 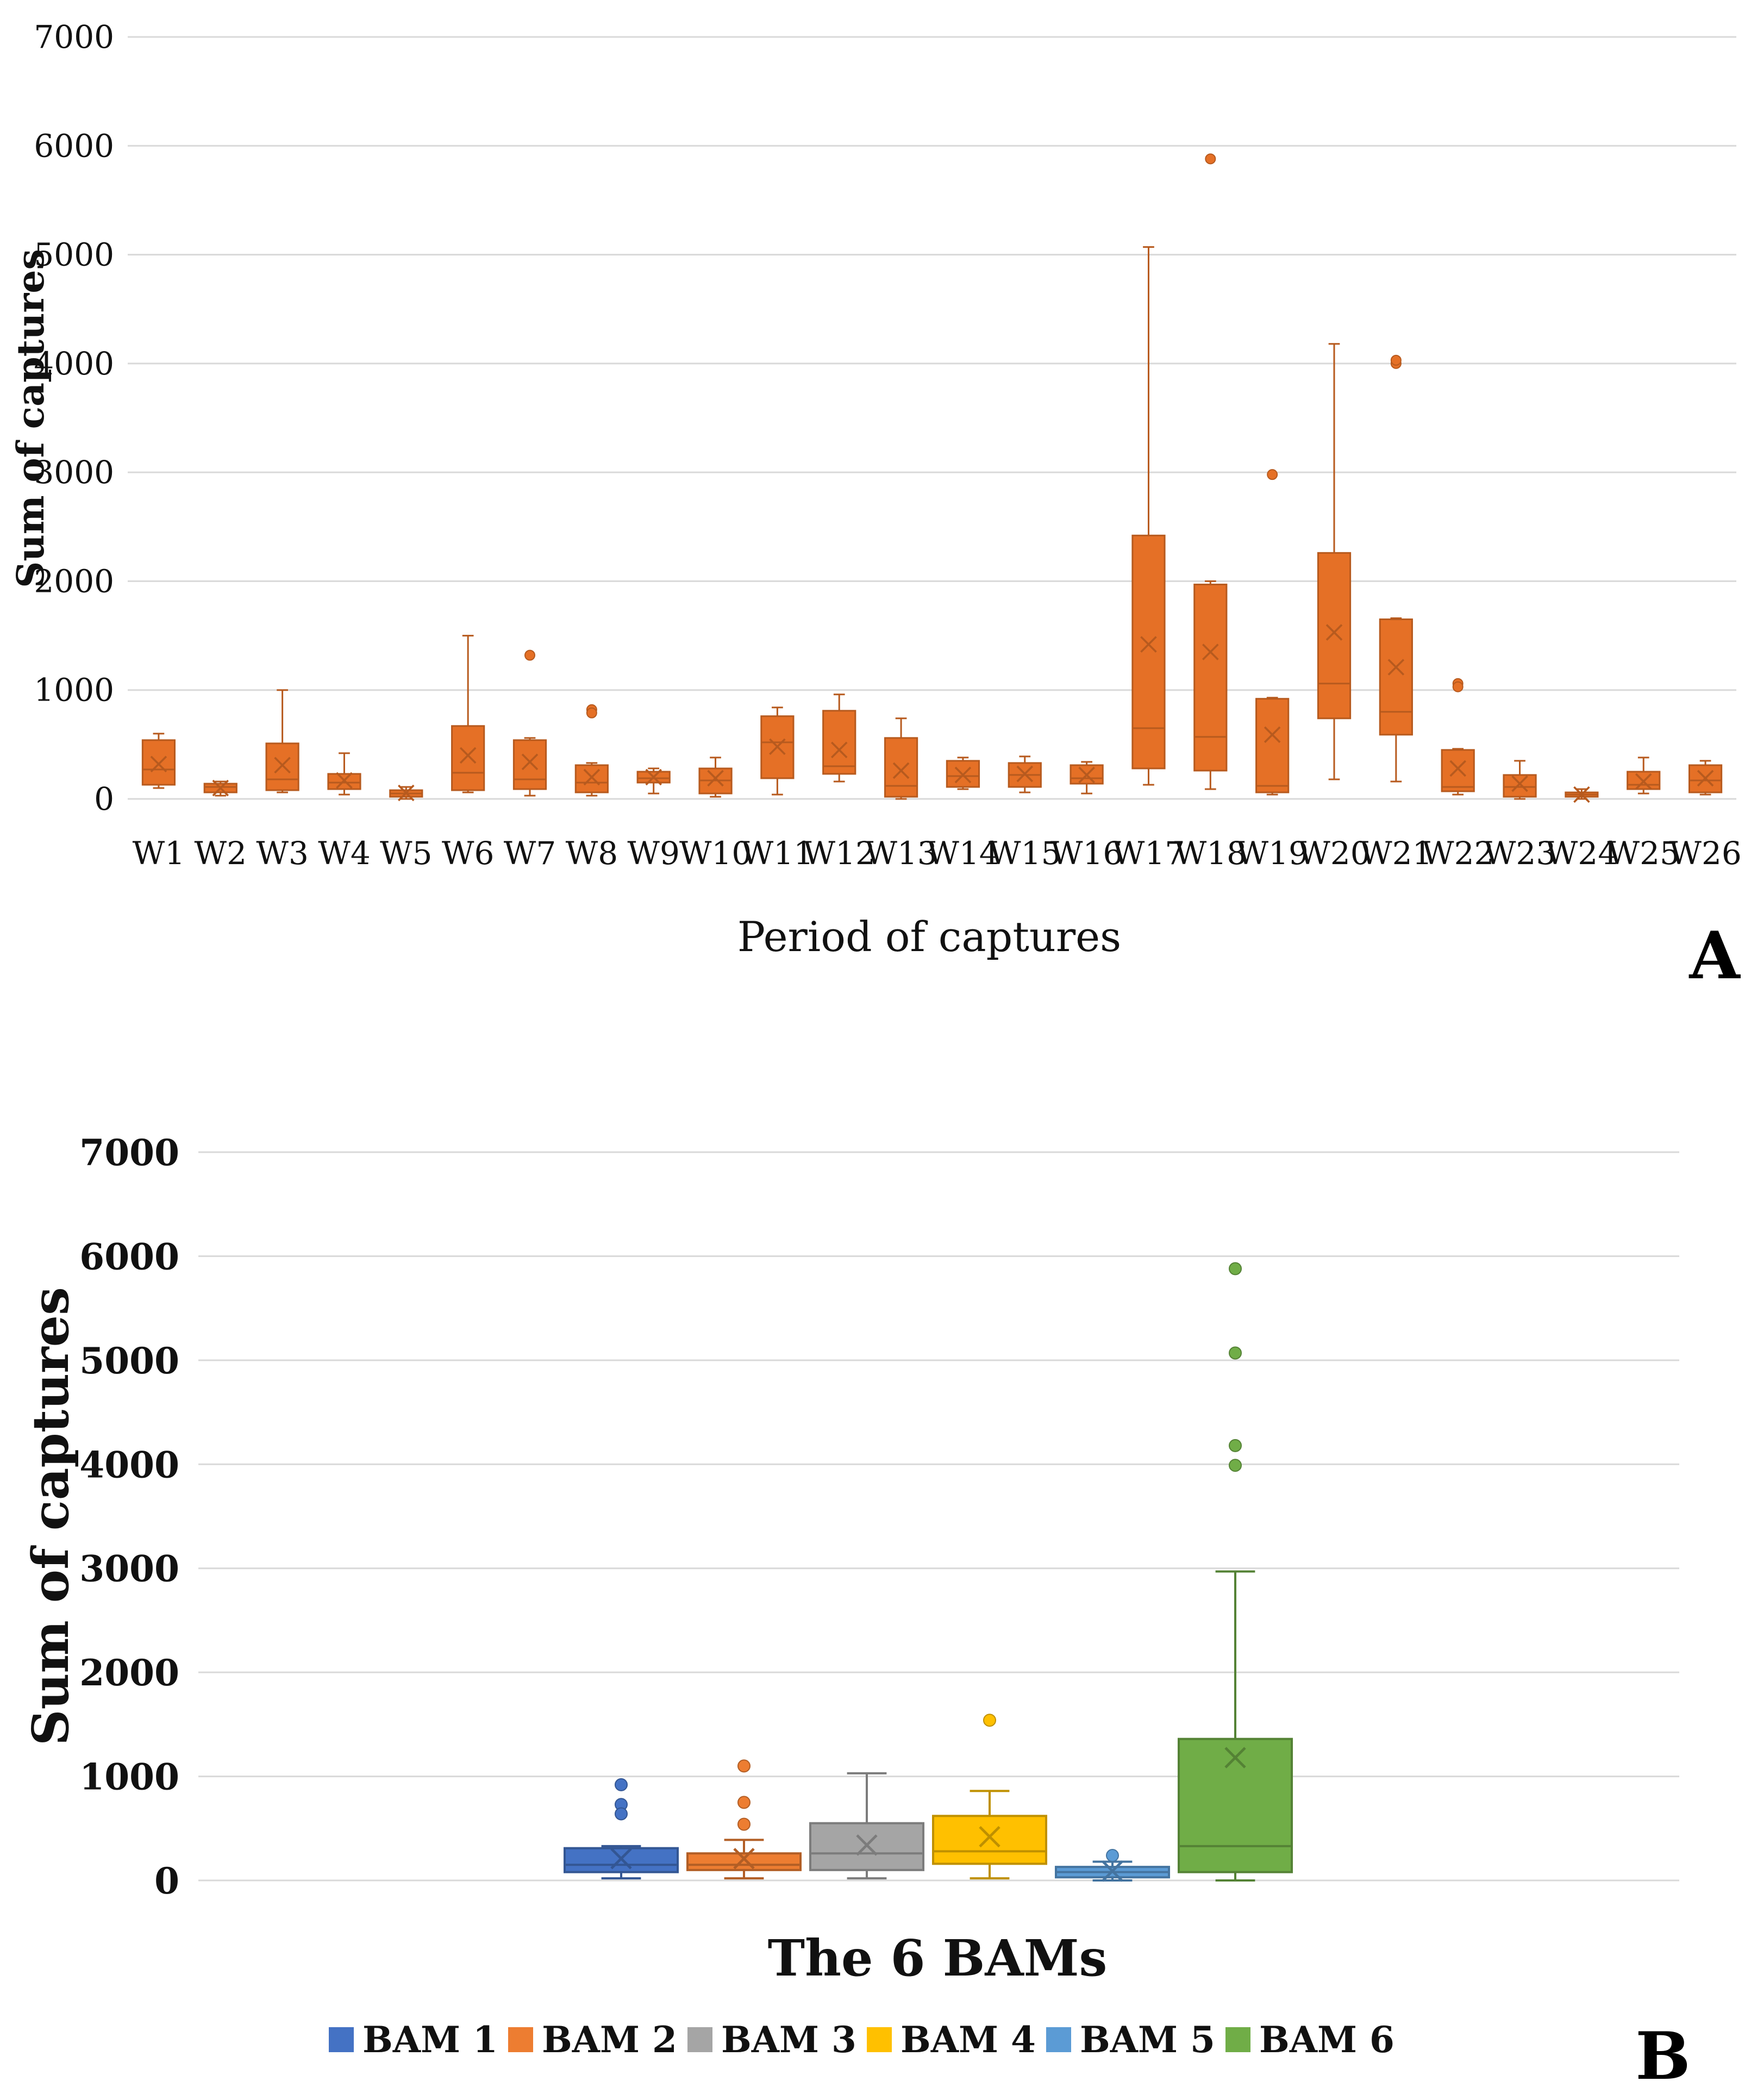 What do you see at coordinates (74, 363) in the screenshot?
I see `chart-a-y-tick-label: 4000` at bounding box center [74, 363].